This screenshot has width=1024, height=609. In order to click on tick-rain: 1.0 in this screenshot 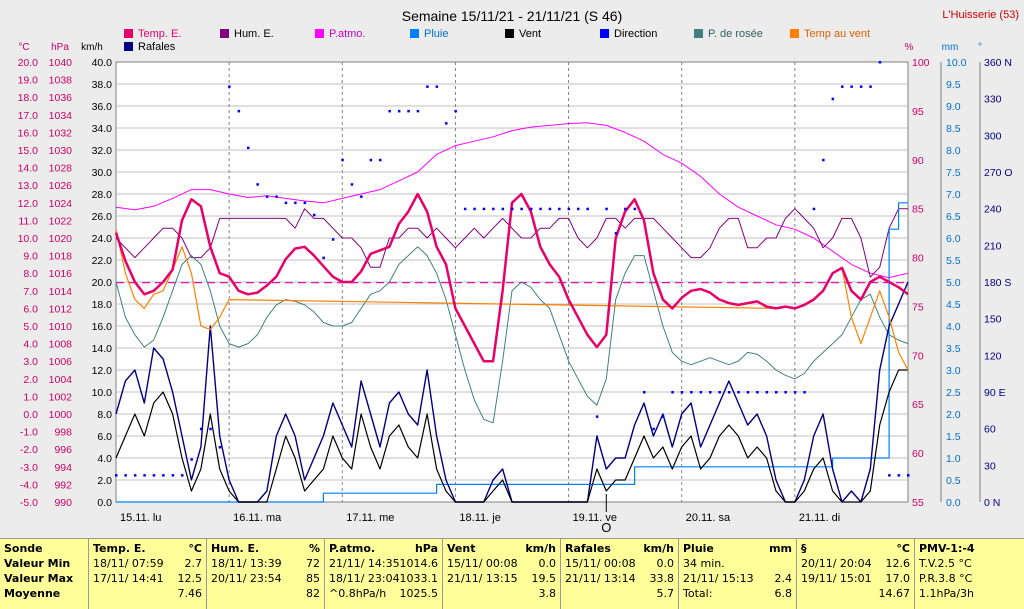, I will do `click(953, 459)`.